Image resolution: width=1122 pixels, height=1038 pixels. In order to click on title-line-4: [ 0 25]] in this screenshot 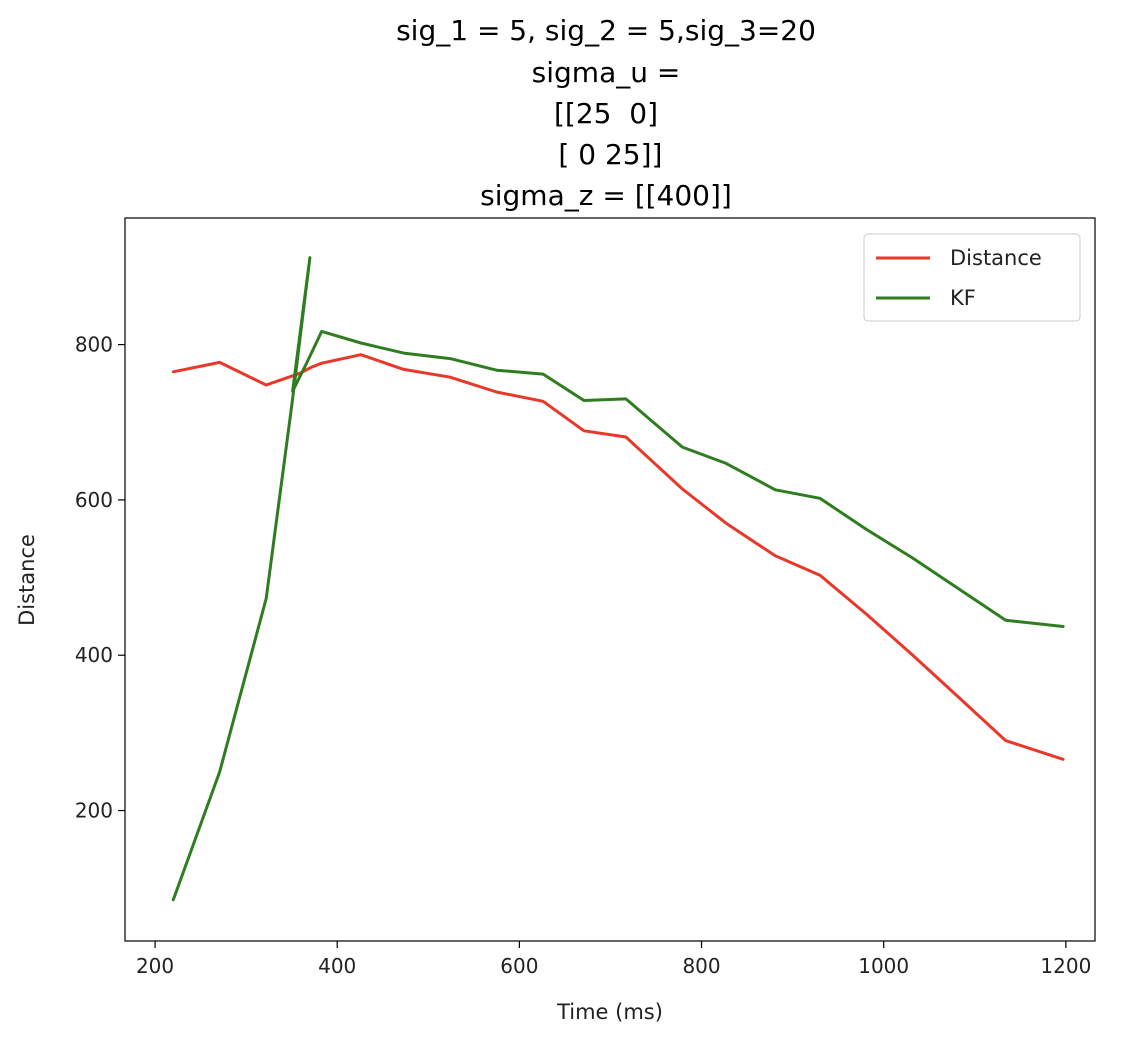, I will do `click(606, 154)`.